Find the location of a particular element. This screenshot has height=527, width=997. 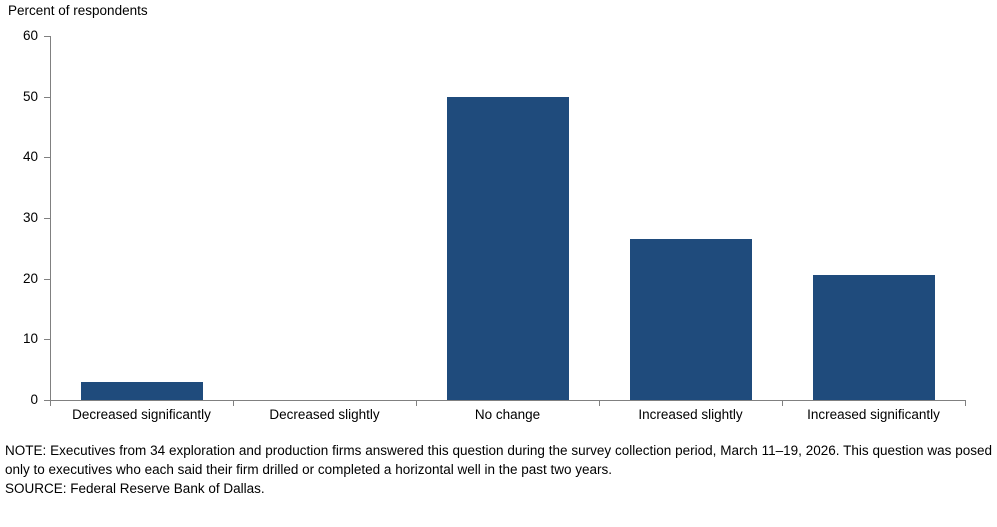

y-axis-tick-label: 40 is located at coordinates (30, 156).